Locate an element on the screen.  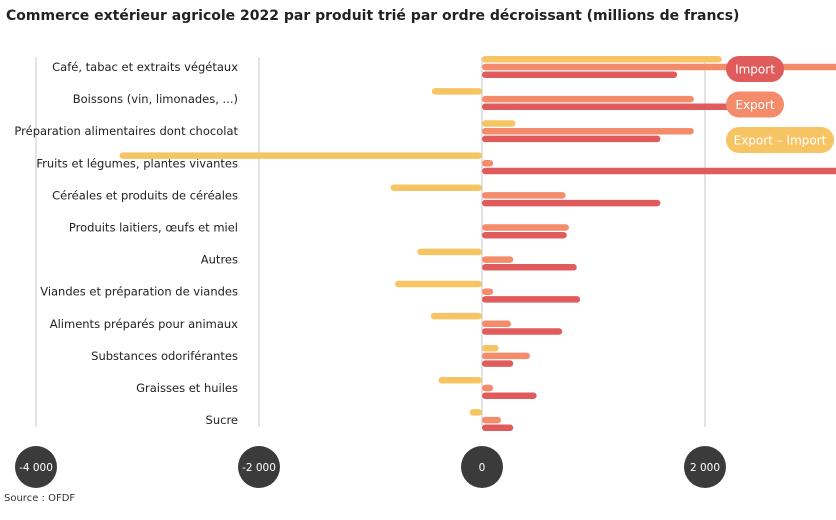
legend-label: Export is located at coordinates (755, 105).